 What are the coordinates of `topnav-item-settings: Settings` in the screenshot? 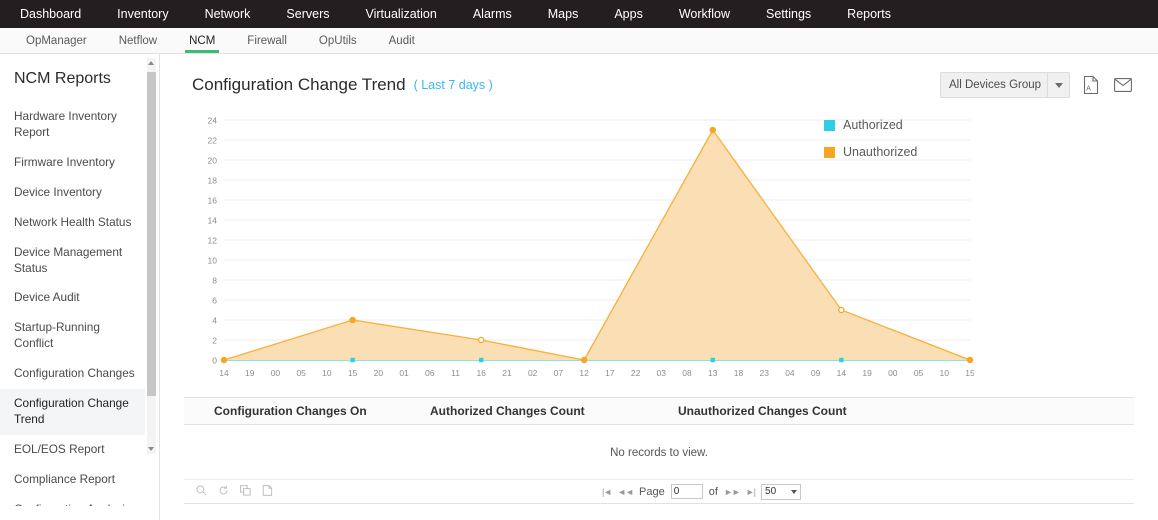 It's located at (789, 14).